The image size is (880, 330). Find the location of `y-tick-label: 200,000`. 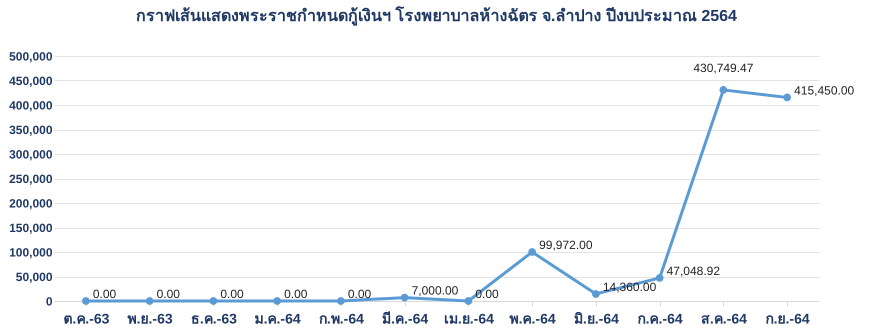

y-tick-label: 200,000 is located at coordinates (31, 203).